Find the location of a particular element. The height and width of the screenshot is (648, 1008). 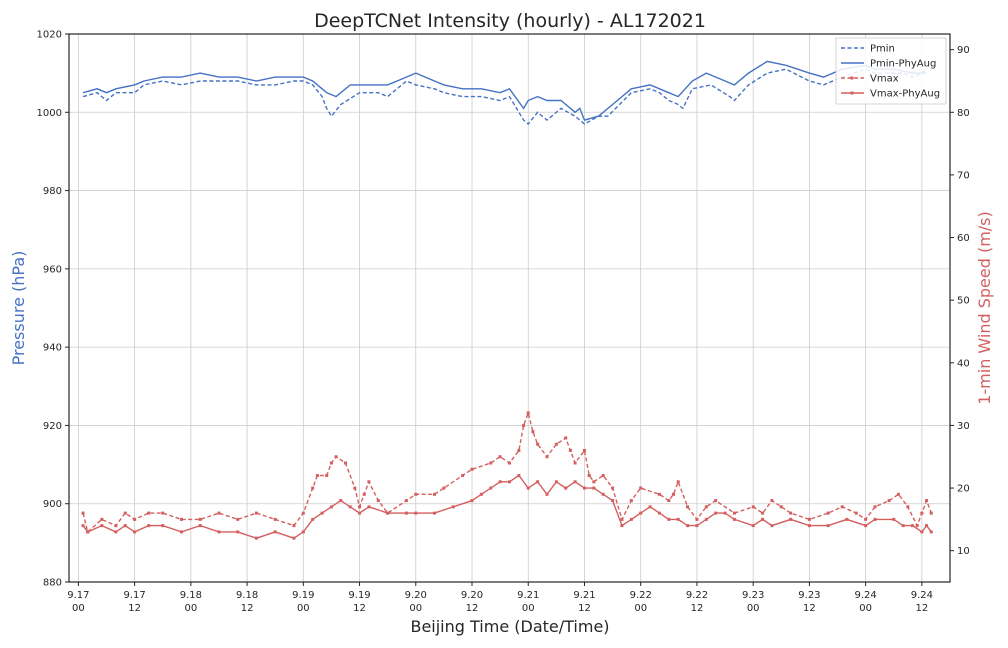

legend-label-vmax: Vmax is located at coordinates (884, 79).